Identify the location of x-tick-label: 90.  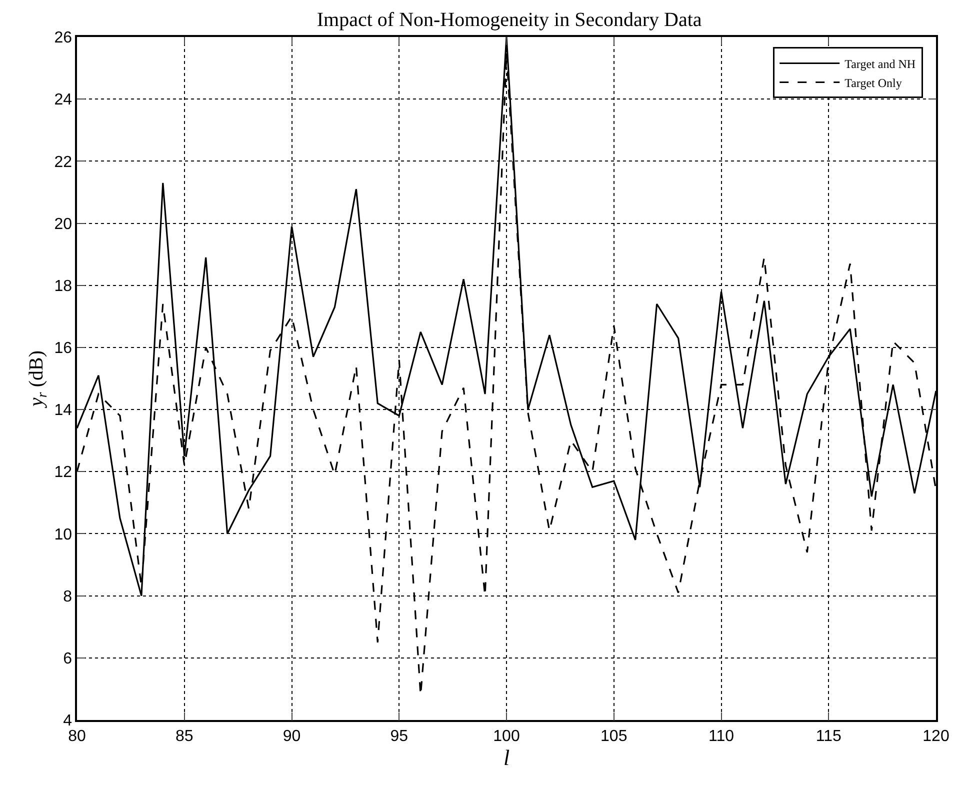
(291, 736).